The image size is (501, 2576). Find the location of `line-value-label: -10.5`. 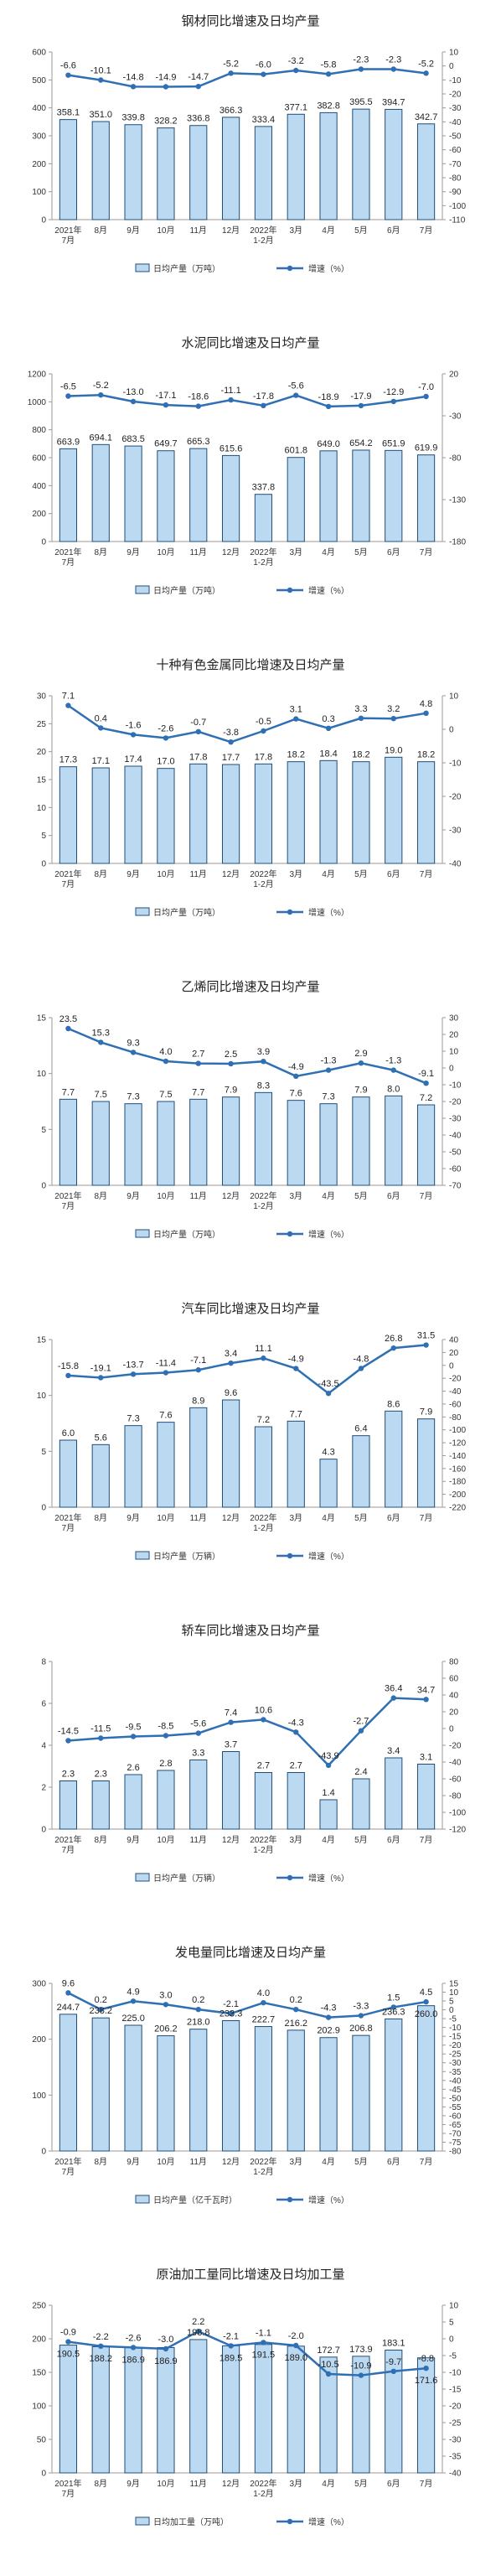

line-value-label: -10.5 is located at coordinates (328, 2365).